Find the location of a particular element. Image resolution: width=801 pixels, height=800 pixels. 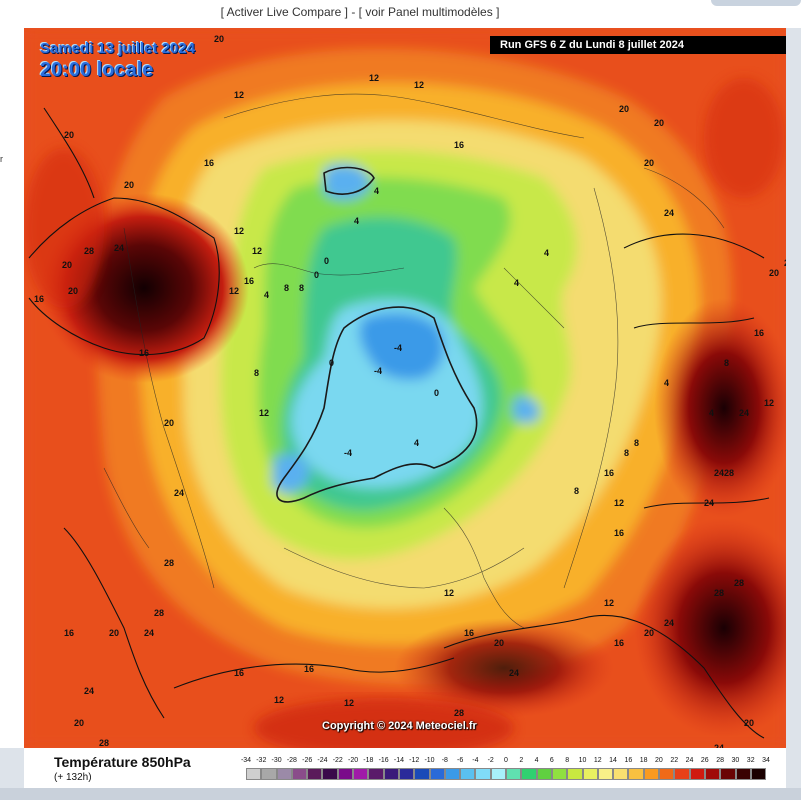

scale-label: -10 is located at coordinates (429, 760).